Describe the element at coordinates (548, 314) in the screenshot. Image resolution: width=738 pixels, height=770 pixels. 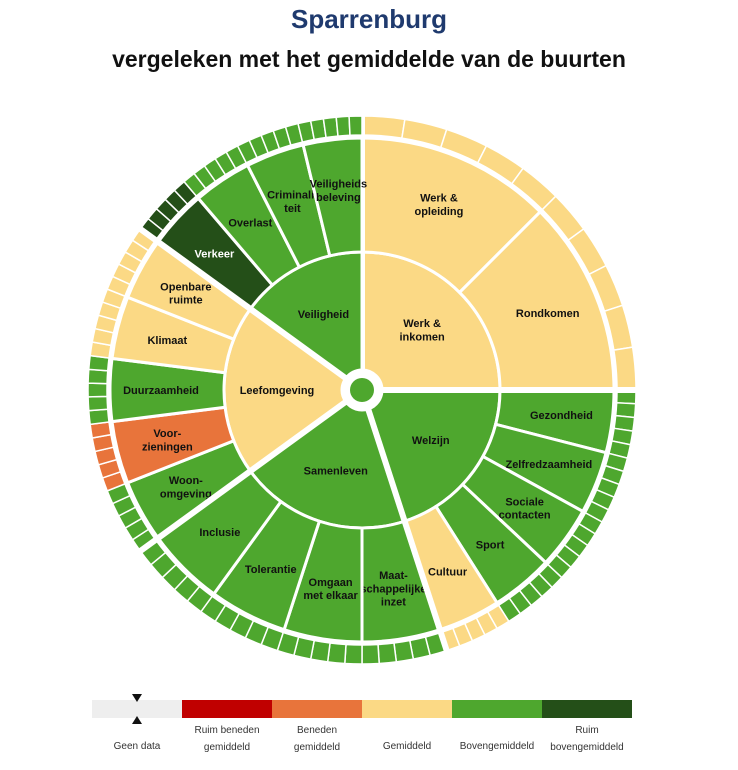
I see `topic-label-rondkomen: Rondkomen` at that location.